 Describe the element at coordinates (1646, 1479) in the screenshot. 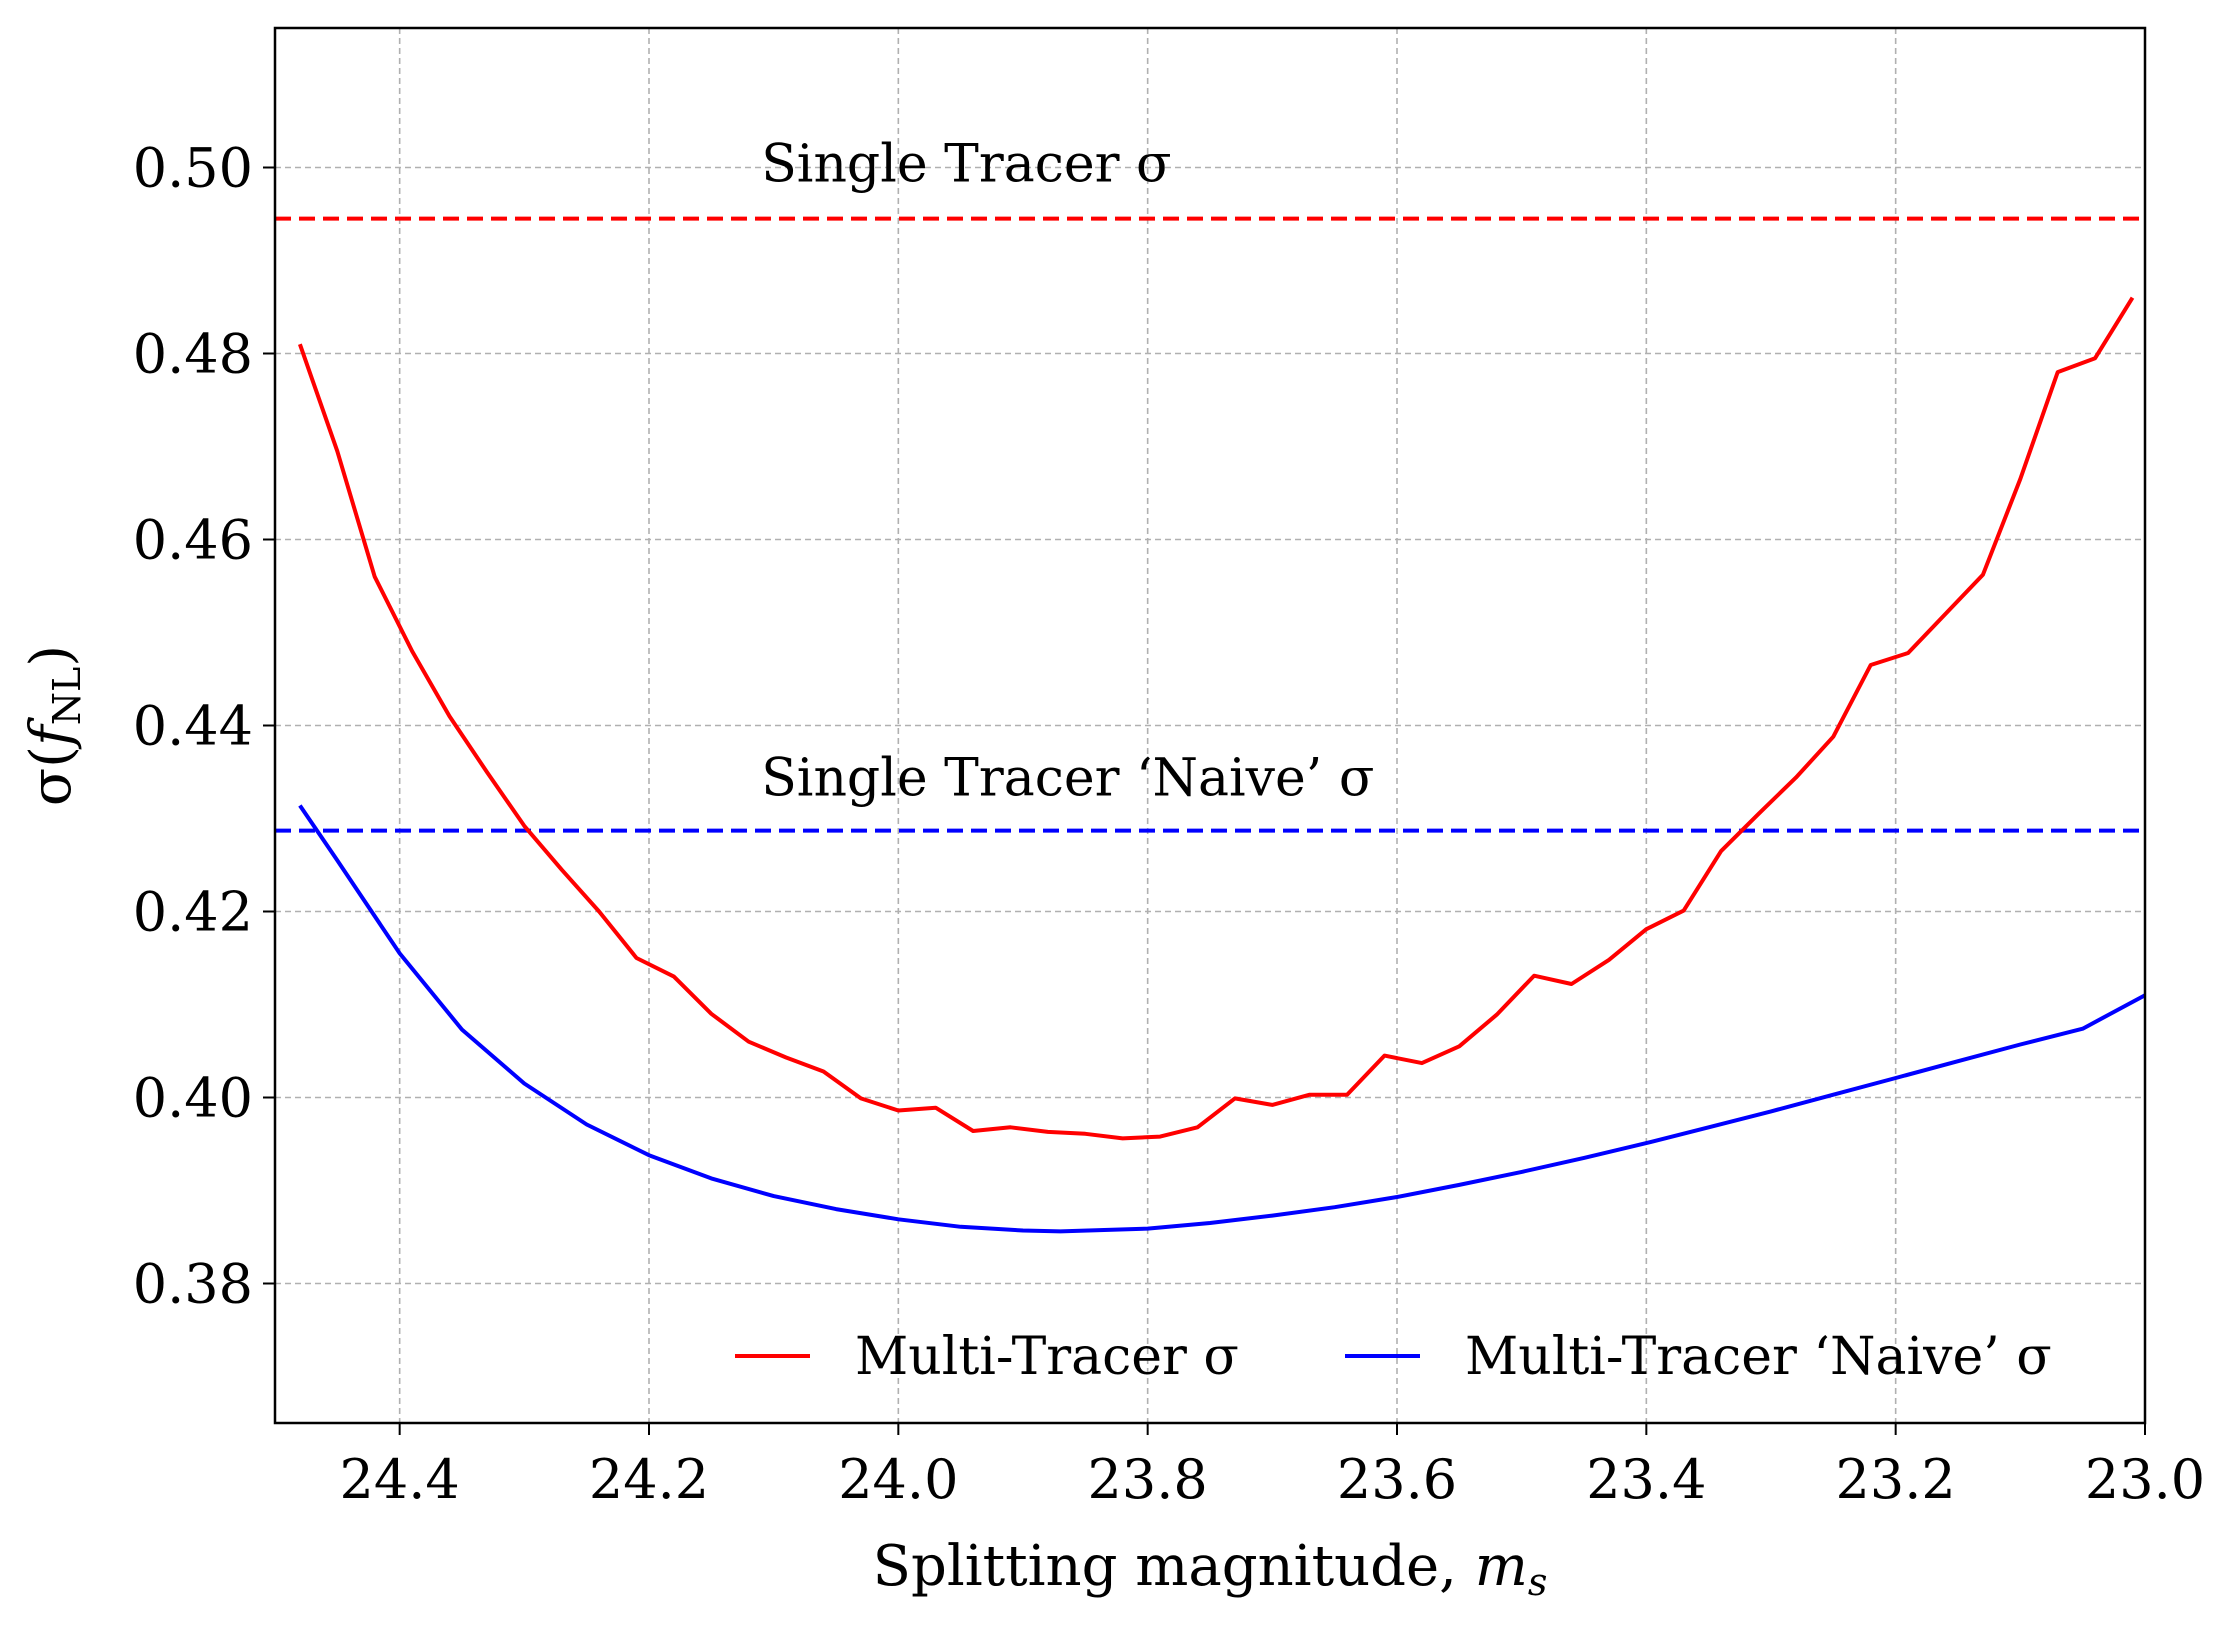

I see `x-tick-label: 23.4` at that location.